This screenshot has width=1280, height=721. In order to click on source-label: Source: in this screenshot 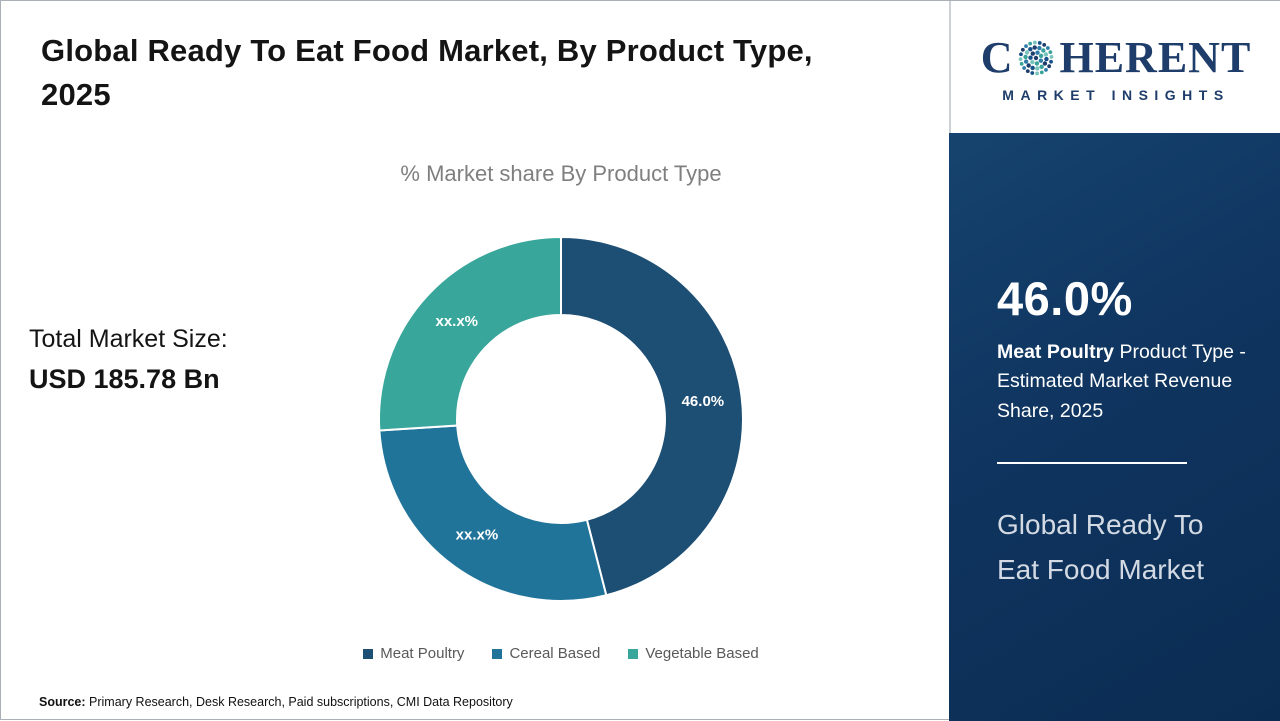, I will do `click(62, 702)`.